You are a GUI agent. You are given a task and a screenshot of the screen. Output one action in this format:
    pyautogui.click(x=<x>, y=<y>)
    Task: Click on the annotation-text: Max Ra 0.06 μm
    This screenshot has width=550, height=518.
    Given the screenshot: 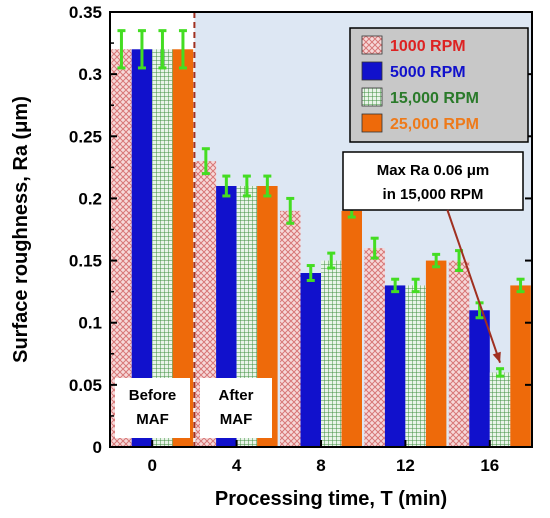 What is the action you would take?
    pyautogui.click(x=433, y=170)
    